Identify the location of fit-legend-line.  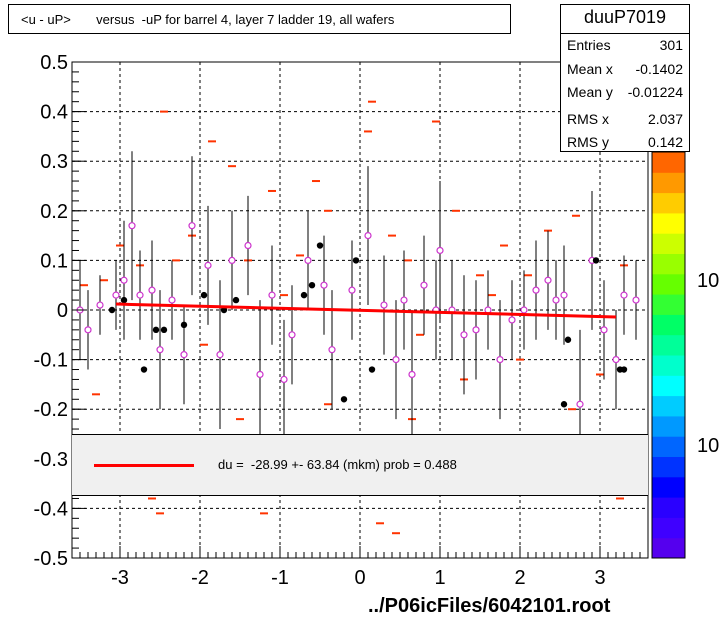
(144, 465).